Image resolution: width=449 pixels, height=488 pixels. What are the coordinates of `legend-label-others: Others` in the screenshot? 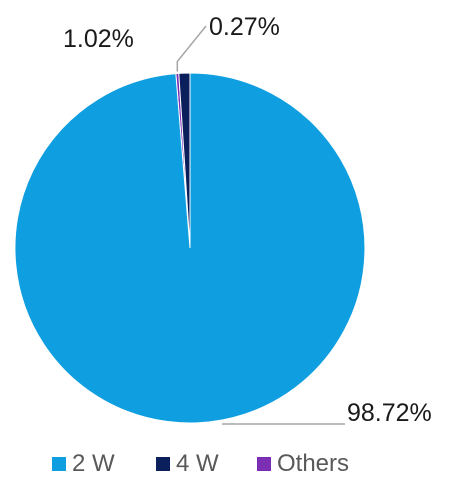 It's located at (313, 463).